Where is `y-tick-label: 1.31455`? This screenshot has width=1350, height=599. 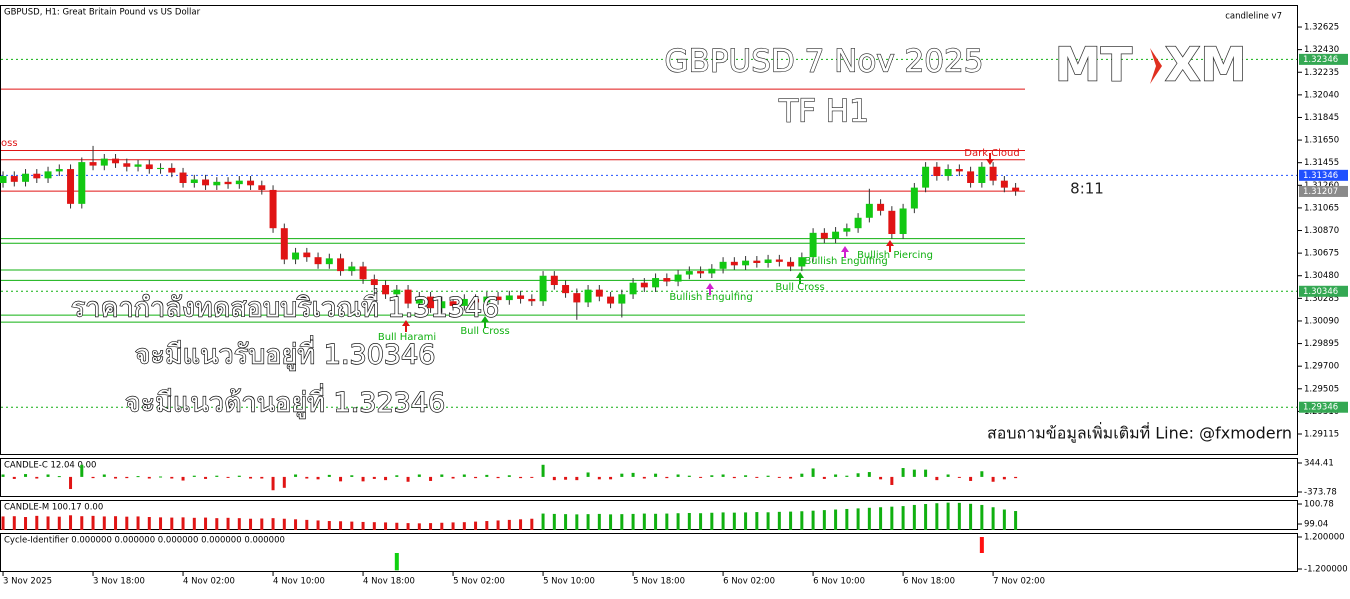 y-tick-label: 1.31455 is located at coordinates (1321, 163).